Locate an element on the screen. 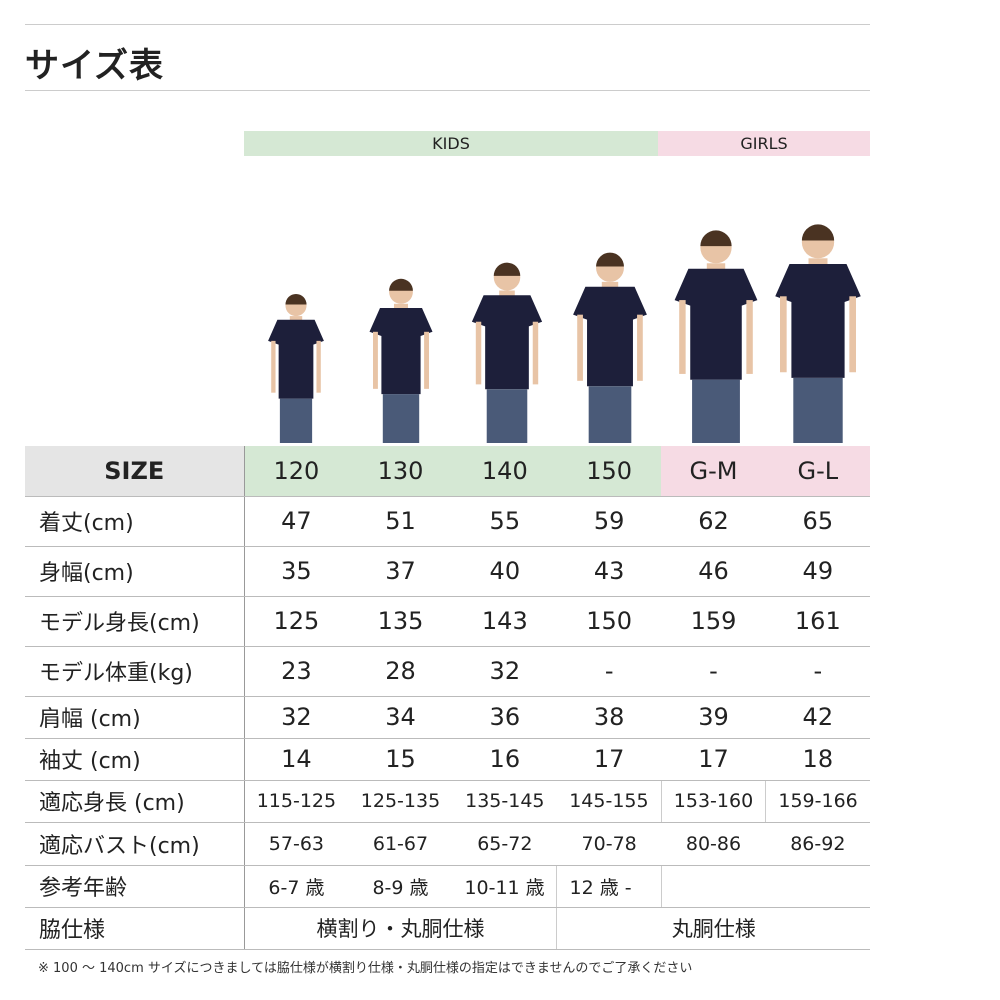  cell: 125 is located at coordinates (296, 621).